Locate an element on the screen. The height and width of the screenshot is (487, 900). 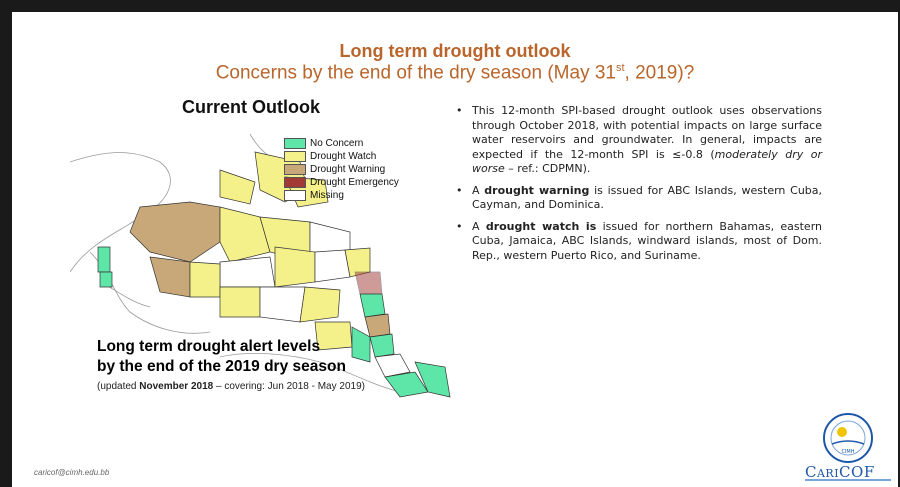
legend-item: Drought Emergency is located at coordinates (341, 182).